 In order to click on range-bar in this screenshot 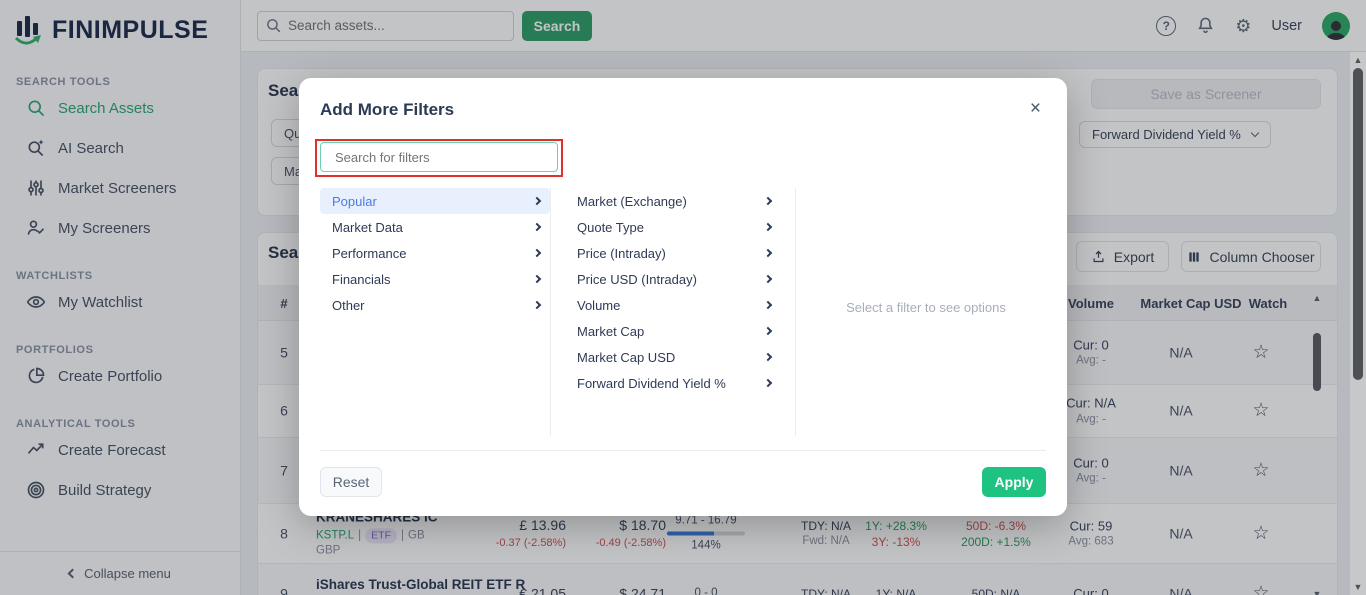, I will do `click(706, 533)`.